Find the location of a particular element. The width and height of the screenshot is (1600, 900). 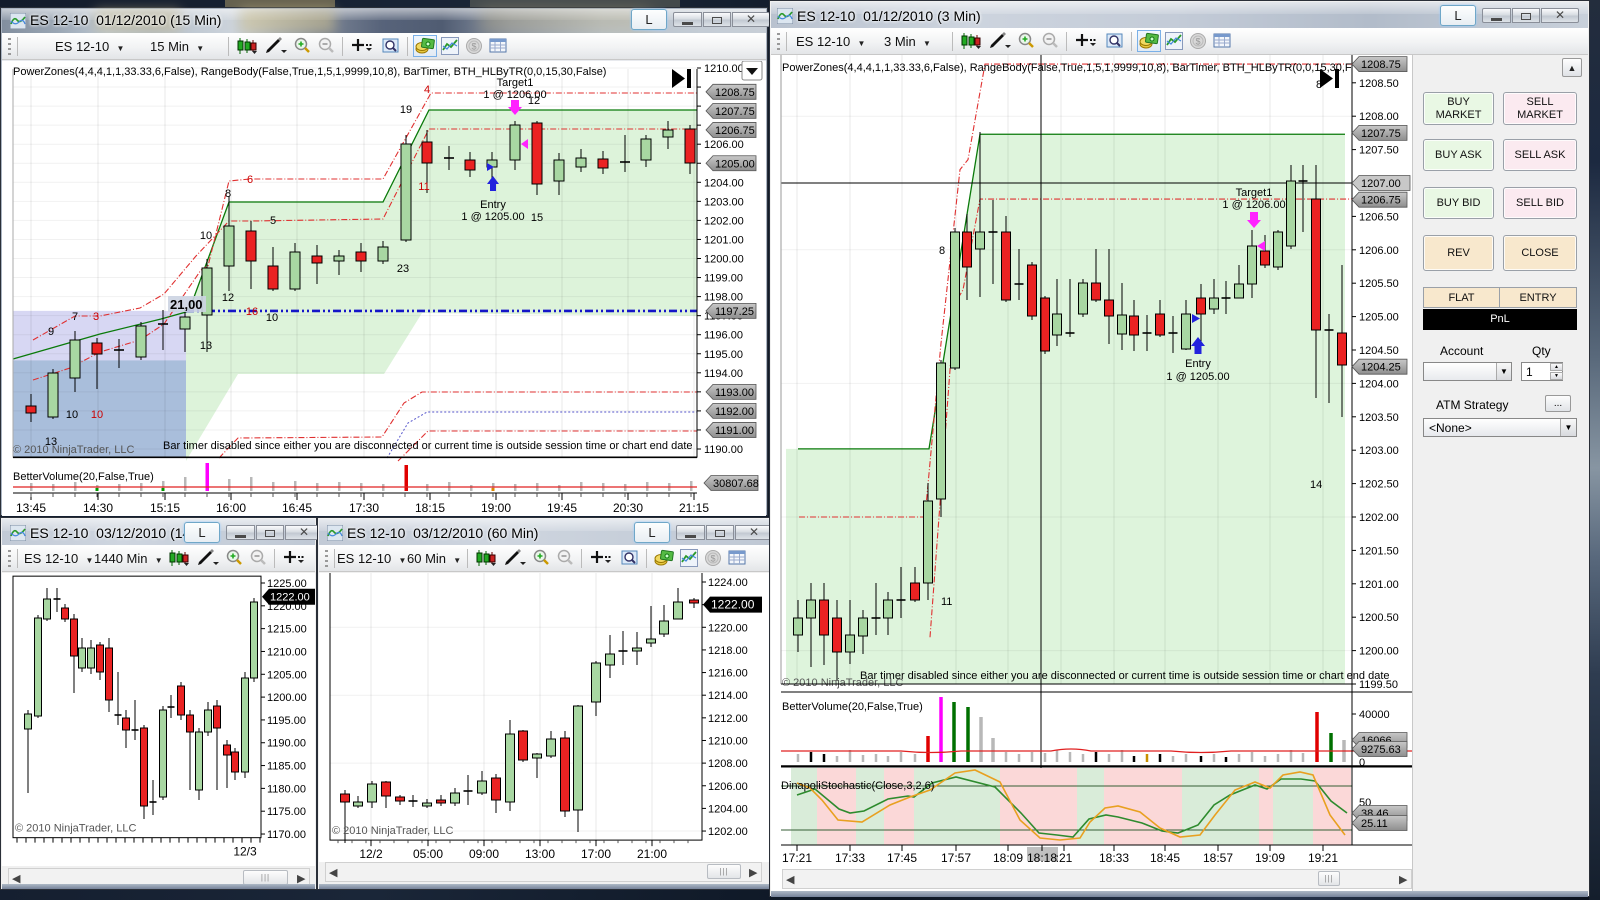

svg-text: 4 is located at coordinates (427, 90).